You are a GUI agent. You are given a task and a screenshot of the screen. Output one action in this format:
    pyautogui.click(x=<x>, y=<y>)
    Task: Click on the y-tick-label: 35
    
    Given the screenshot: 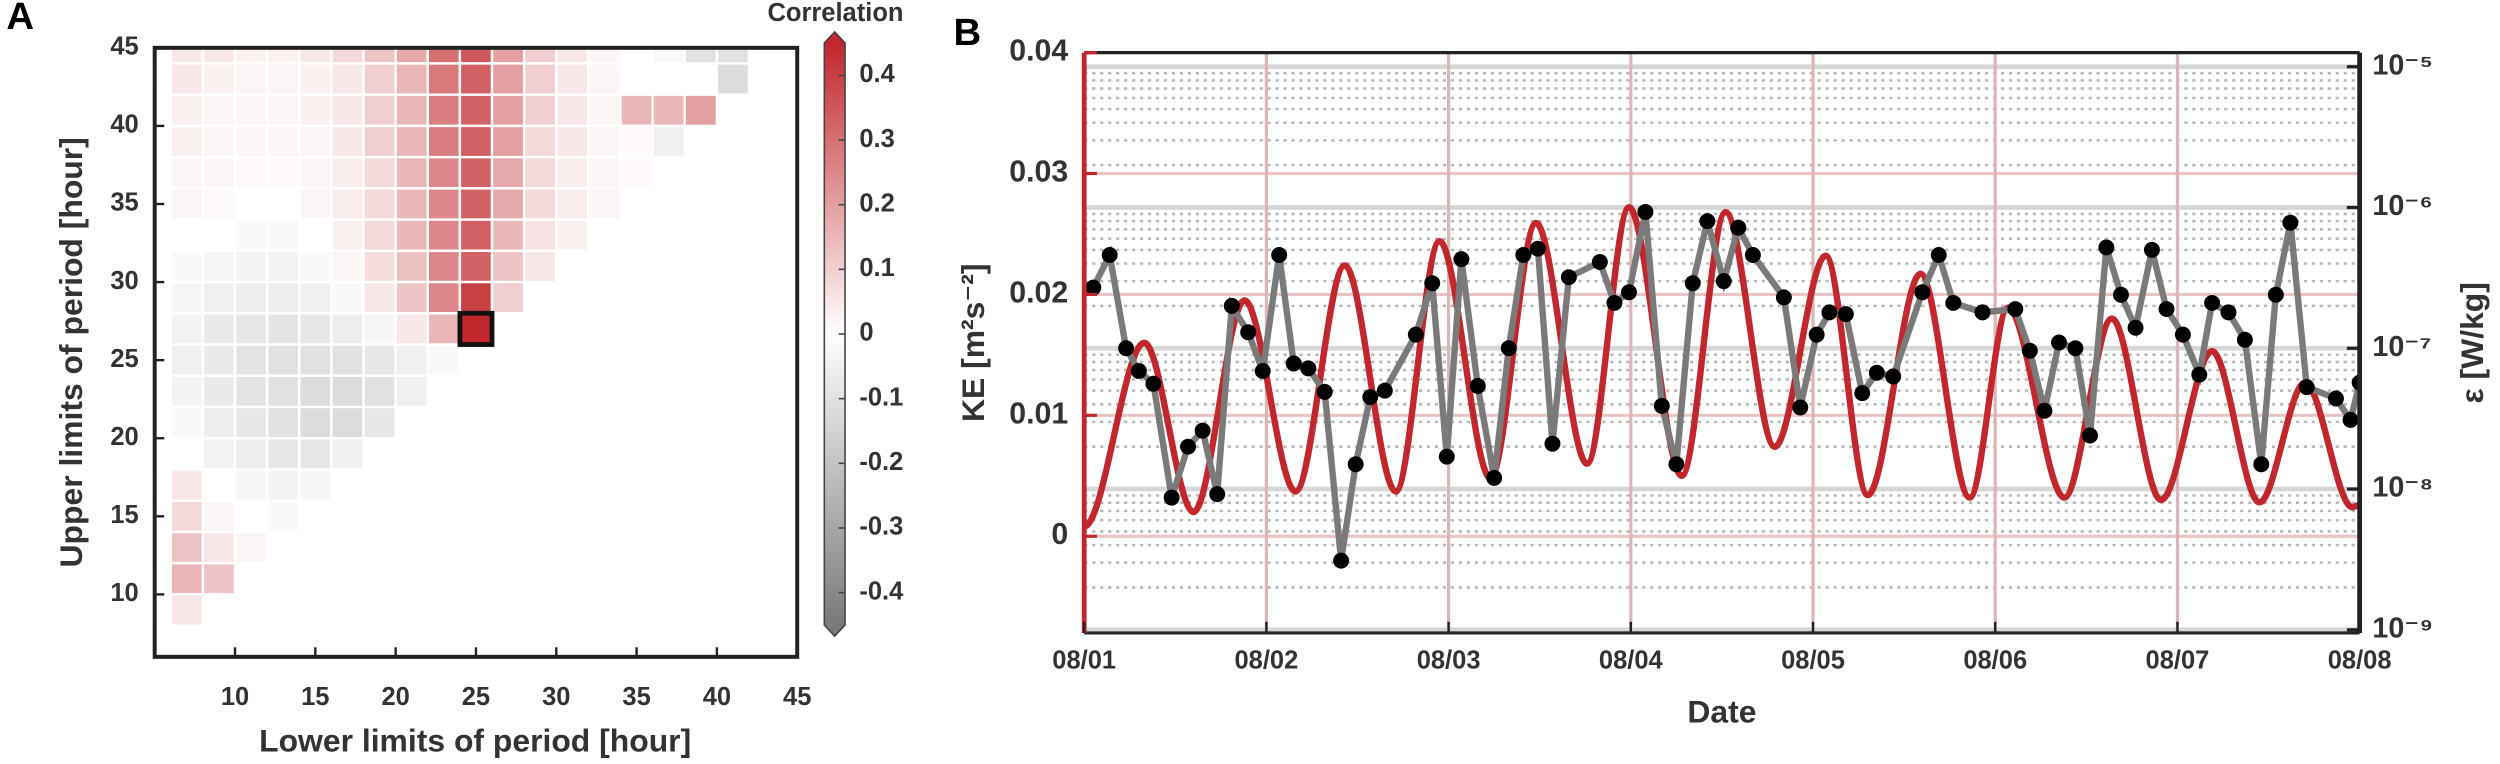 What is the action you would take?
    pyautogui.click(x=124, y=203)
    